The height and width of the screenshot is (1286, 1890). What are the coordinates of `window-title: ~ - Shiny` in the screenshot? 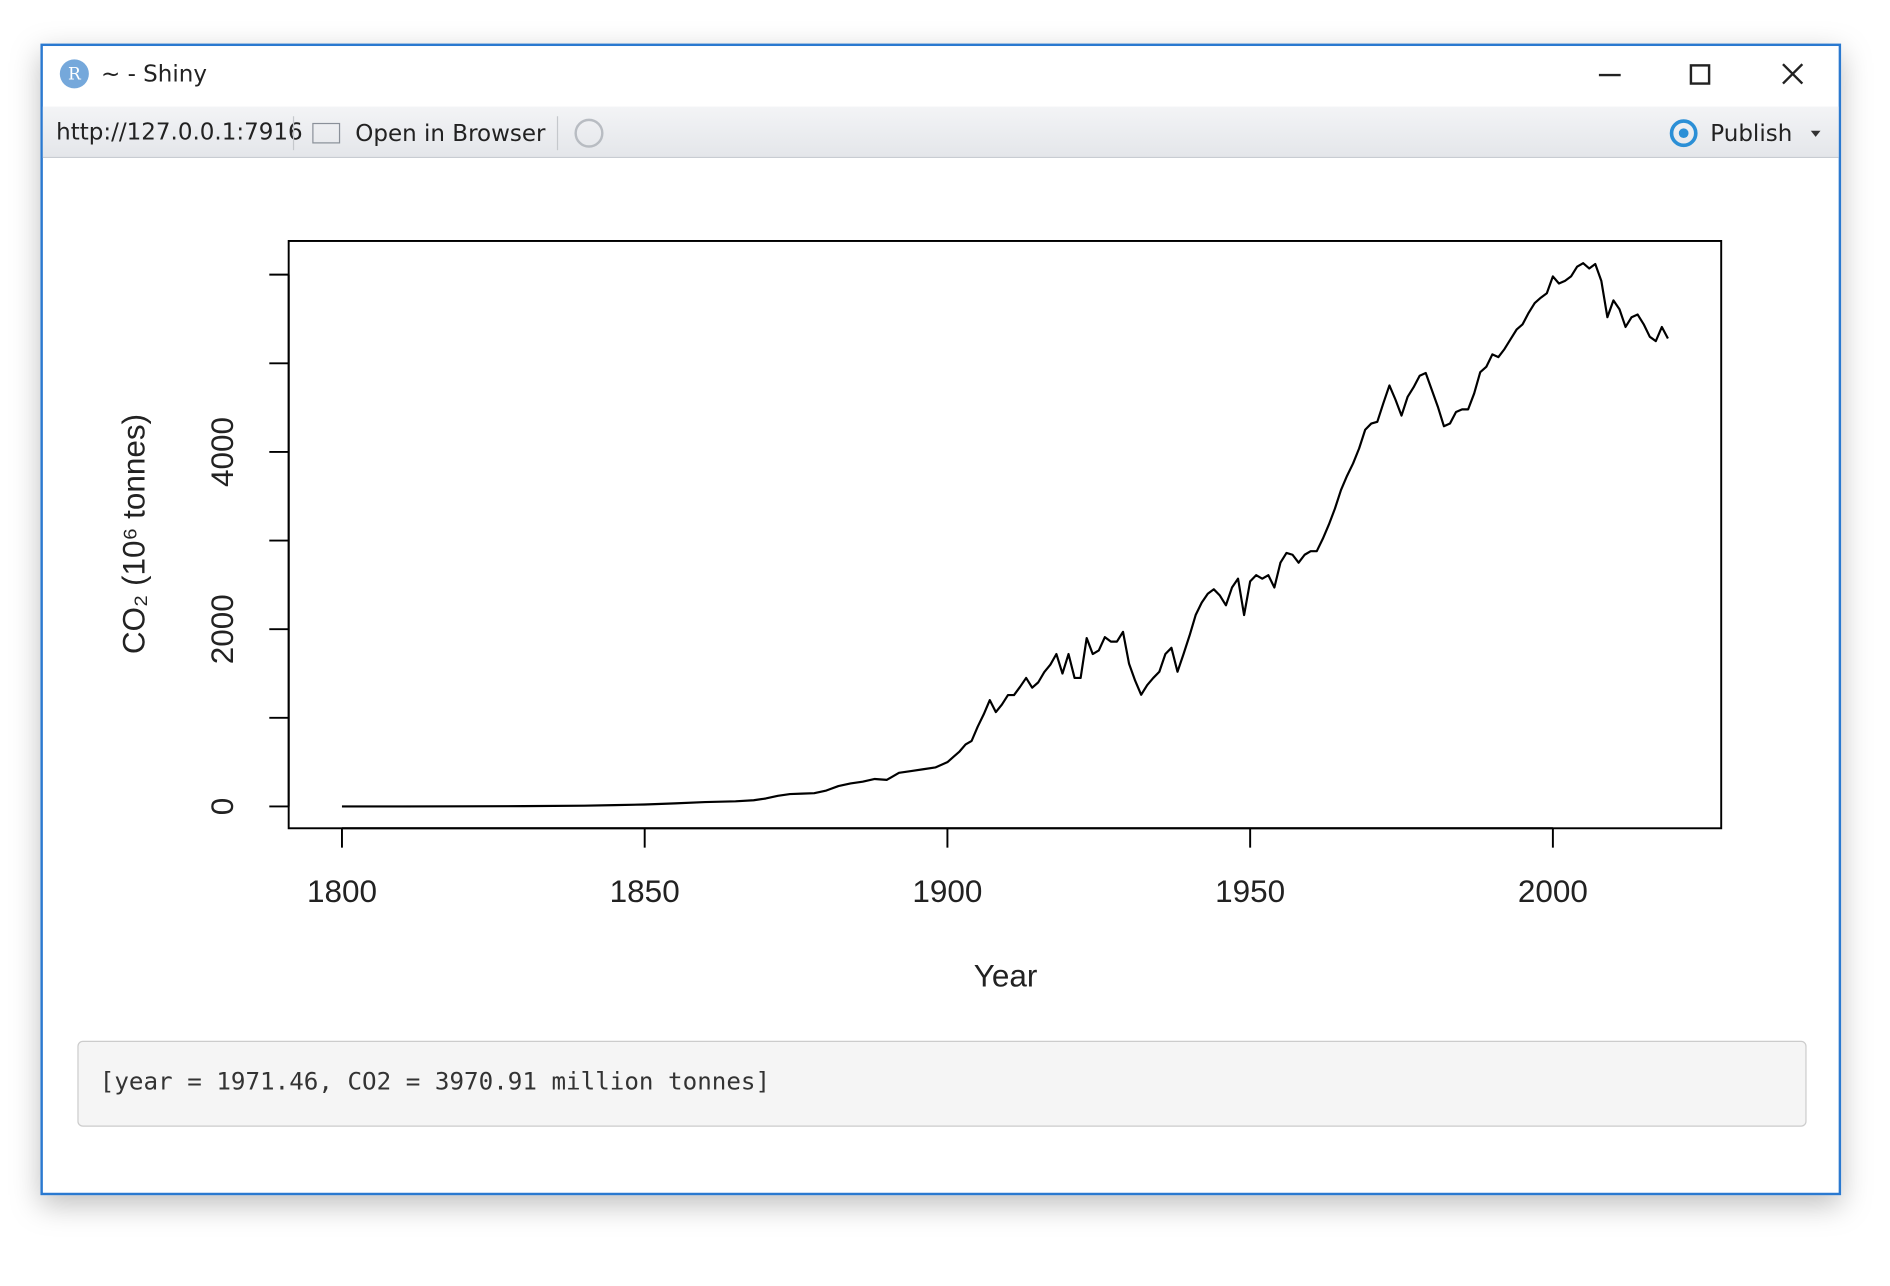 It's located at (154, 75).